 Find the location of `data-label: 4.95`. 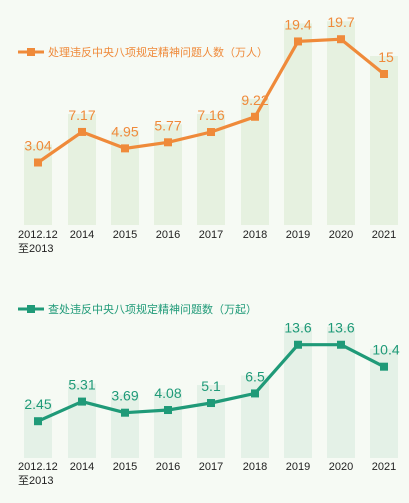

data-label: 4.95 is located at coordinates (124, 131).